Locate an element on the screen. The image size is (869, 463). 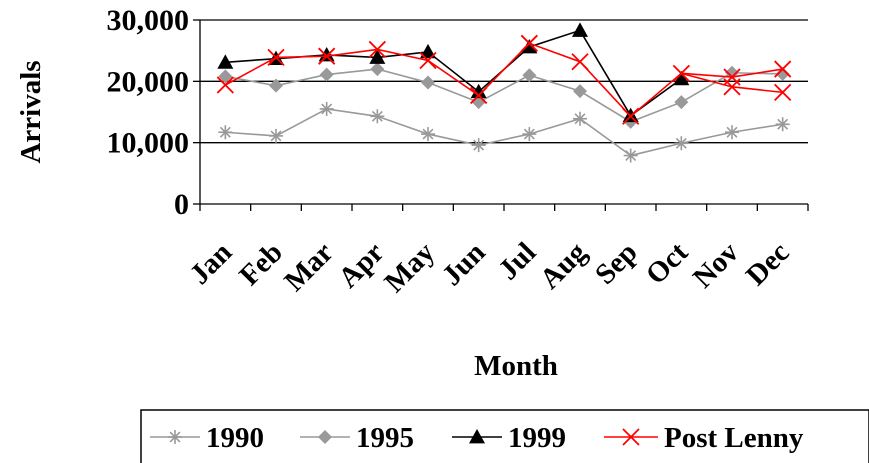
y-tick-labels: 0 10,000 20,000 30,000 is located at coordinates (148, 112).